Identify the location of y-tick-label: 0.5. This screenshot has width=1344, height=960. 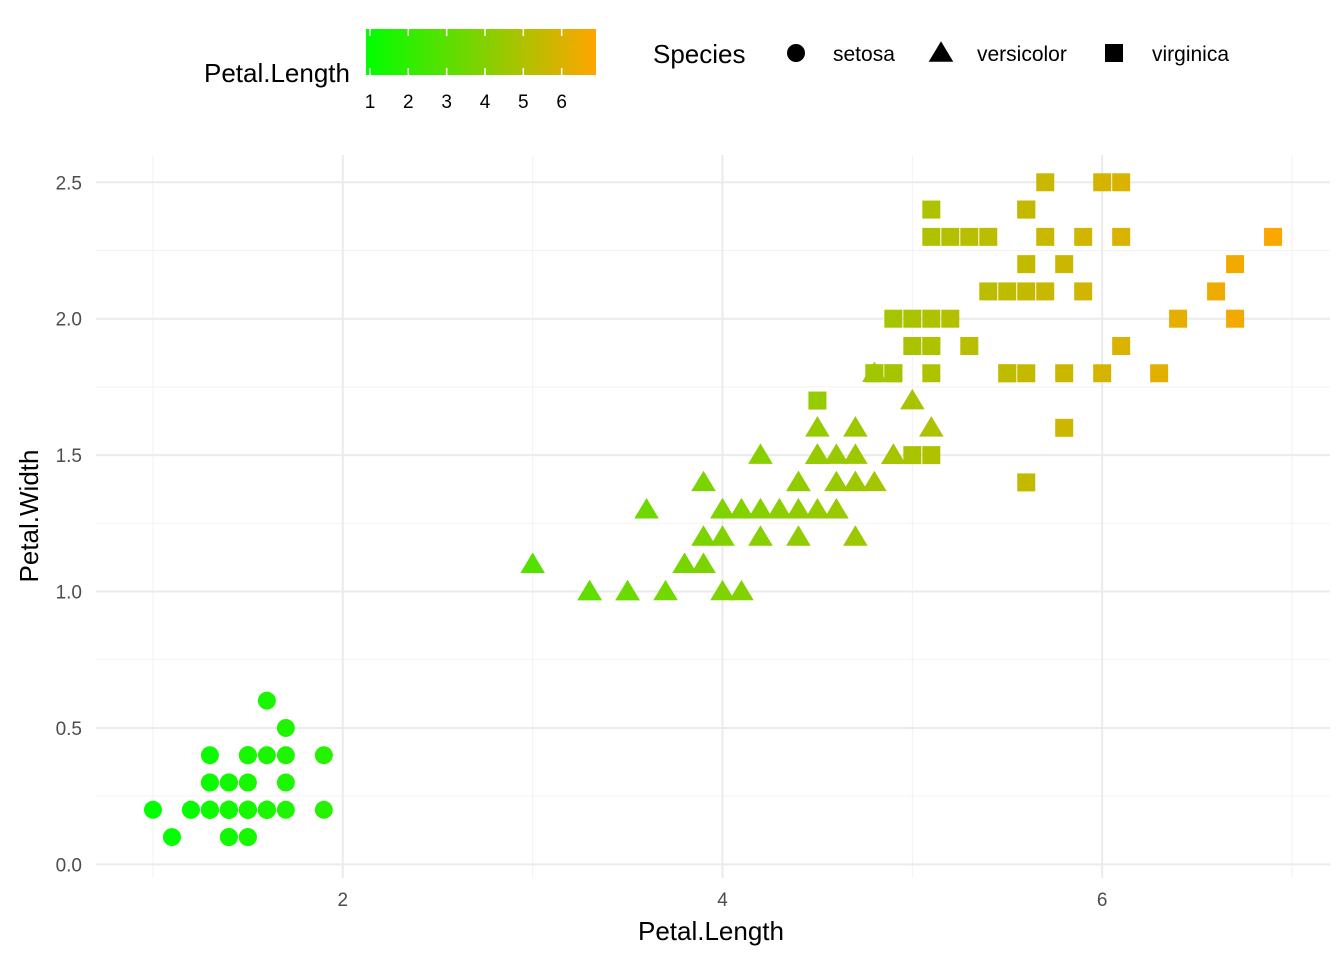
(69, 729).